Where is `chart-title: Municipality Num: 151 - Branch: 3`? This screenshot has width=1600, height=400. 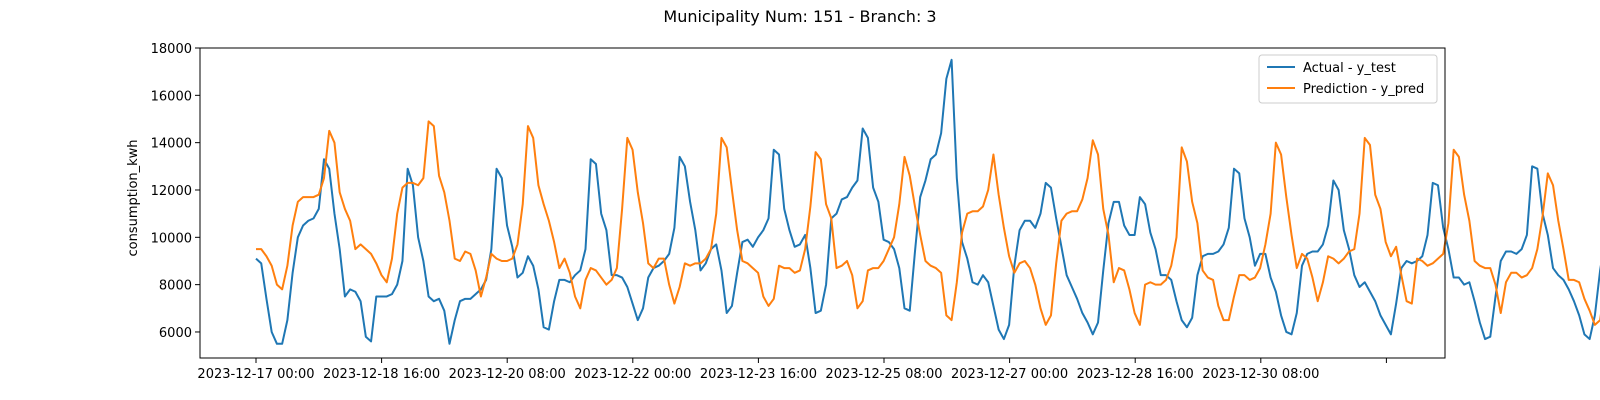 chart-title: Municipality Num: 151 - Branch: 3 is located at coordinates (799, 16).